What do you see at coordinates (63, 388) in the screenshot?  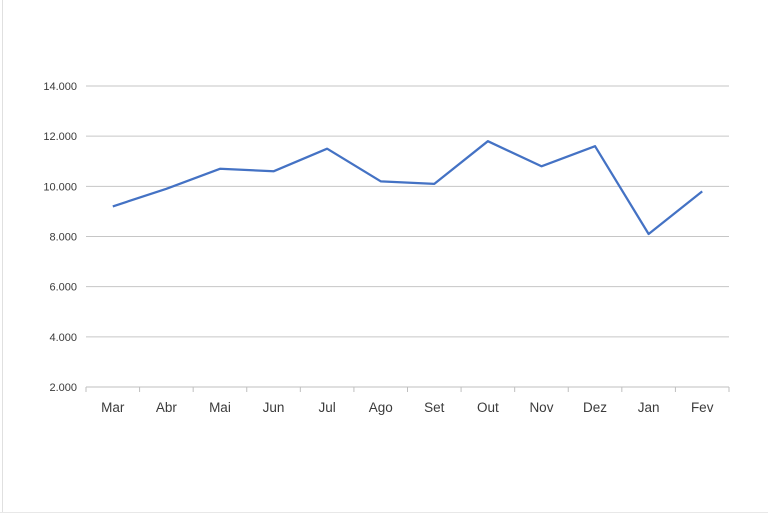 I see `y-axis-tick-label: 2.000` at bounding box center [63, 388].